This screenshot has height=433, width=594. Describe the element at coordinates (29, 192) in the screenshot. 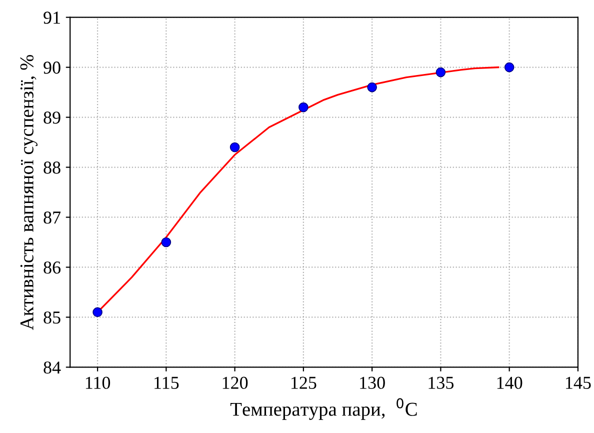

I see `y-axis-title: Активність вапняної суспензії, %` at that location.